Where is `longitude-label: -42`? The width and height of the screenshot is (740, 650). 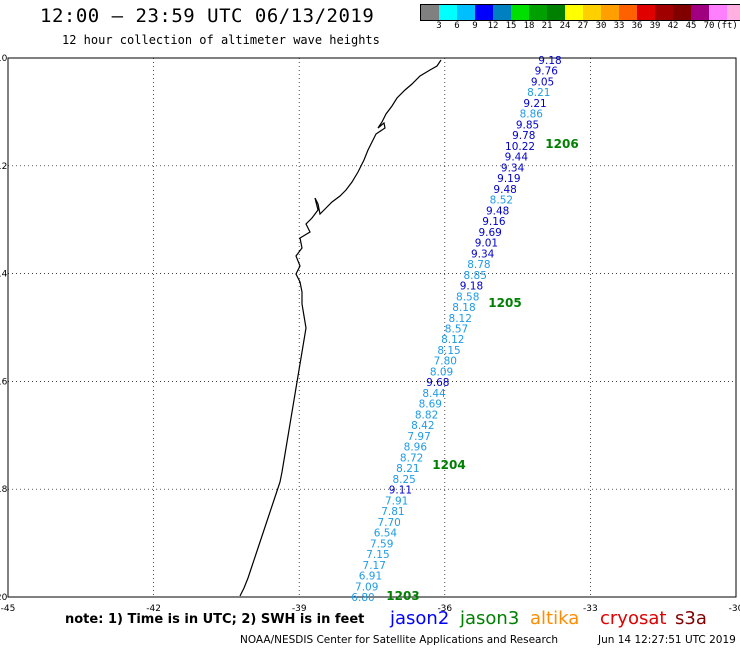 longitude-label: -42 is located at coordinates (153, 609).